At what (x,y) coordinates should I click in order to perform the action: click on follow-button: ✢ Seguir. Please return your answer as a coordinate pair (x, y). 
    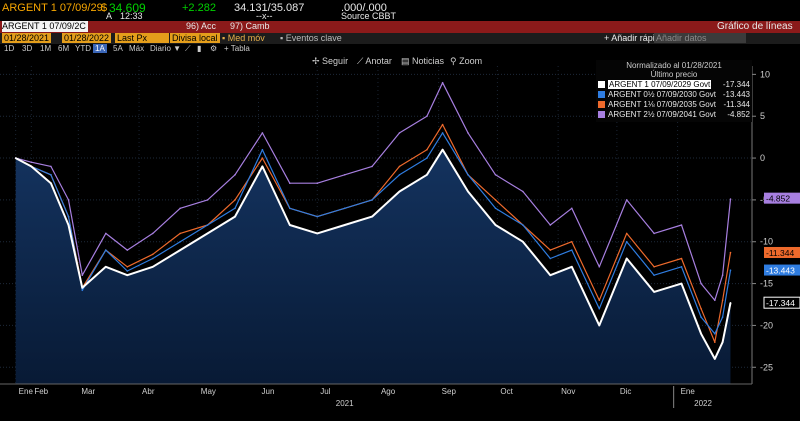
    Looking at the image, I should click on (330, 61).